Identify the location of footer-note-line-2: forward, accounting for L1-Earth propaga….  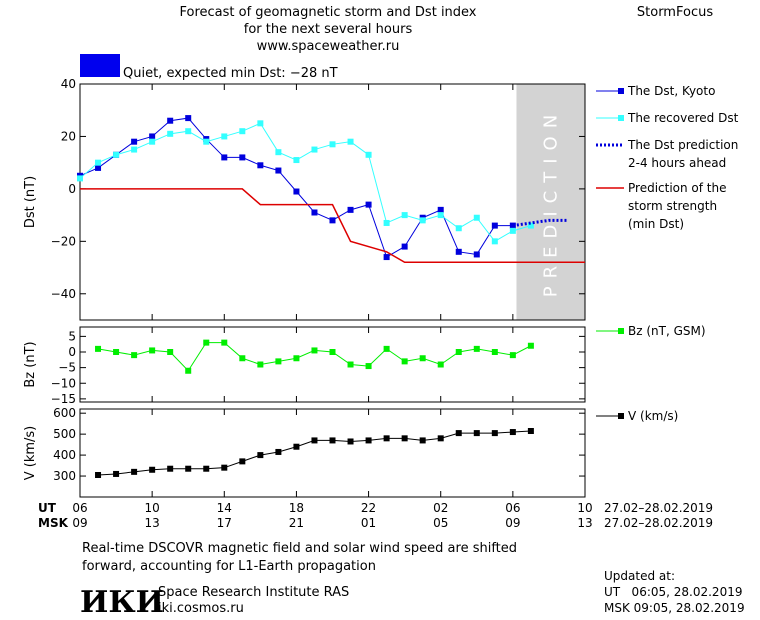
(229, 566).